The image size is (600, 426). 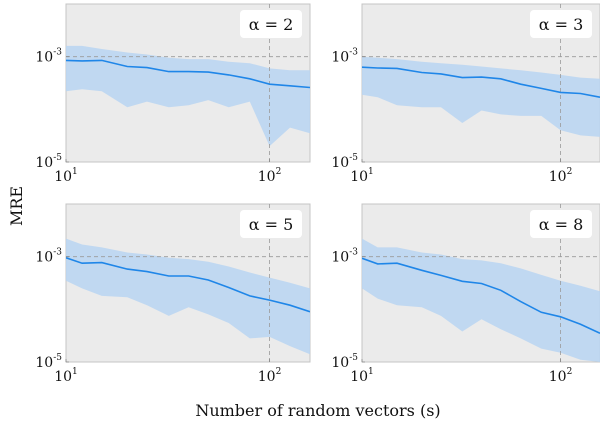 I want to click on panel-label: α = 3, so click(x=561, y=24).